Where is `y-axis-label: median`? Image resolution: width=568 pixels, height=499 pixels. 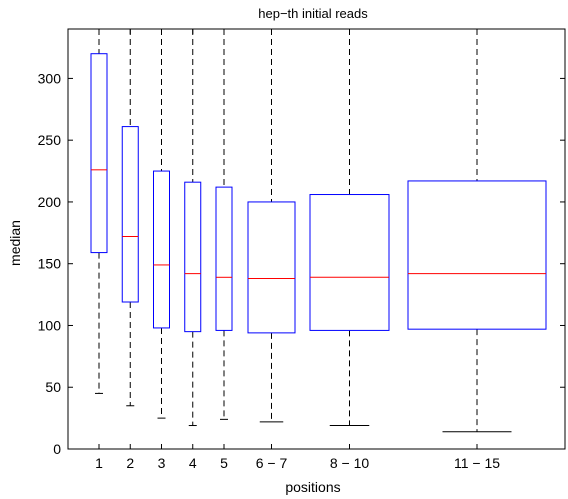 y-axis-label: median is located at coordinates (15, 243).